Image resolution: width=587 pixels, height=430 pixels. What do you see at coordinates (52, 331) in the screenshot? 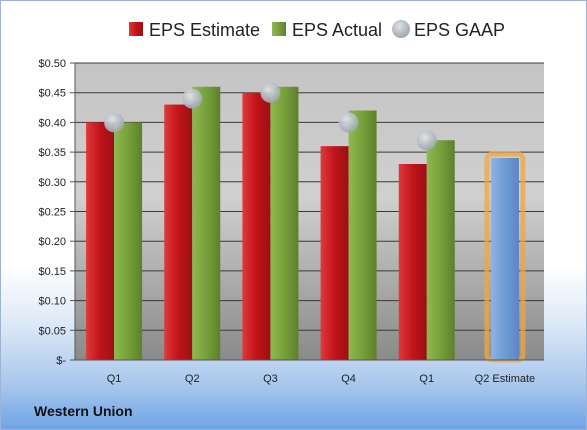
I see `y-tick-label: $0.05` at bounding box center [52, 331].